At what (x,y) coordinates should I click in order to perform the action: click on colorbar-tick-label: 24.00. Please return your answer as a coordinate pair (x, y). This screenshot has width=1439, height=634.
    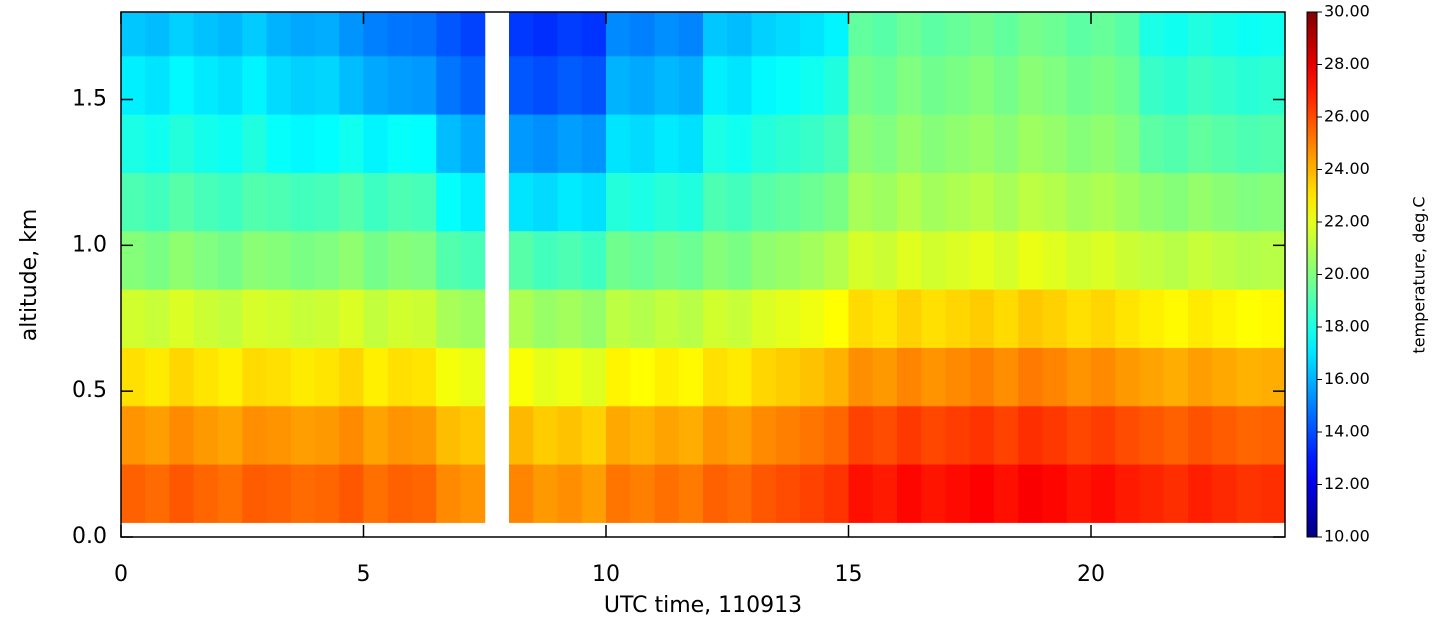
    Looking at the image, I should click on (1347, 168).